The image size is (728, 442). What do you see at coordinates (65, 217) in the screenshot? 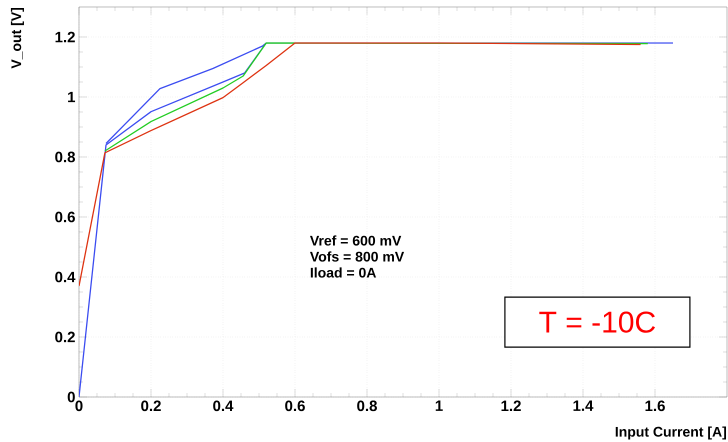
I see `y-tick-label: 0.6` at bounding box center [65, 217].